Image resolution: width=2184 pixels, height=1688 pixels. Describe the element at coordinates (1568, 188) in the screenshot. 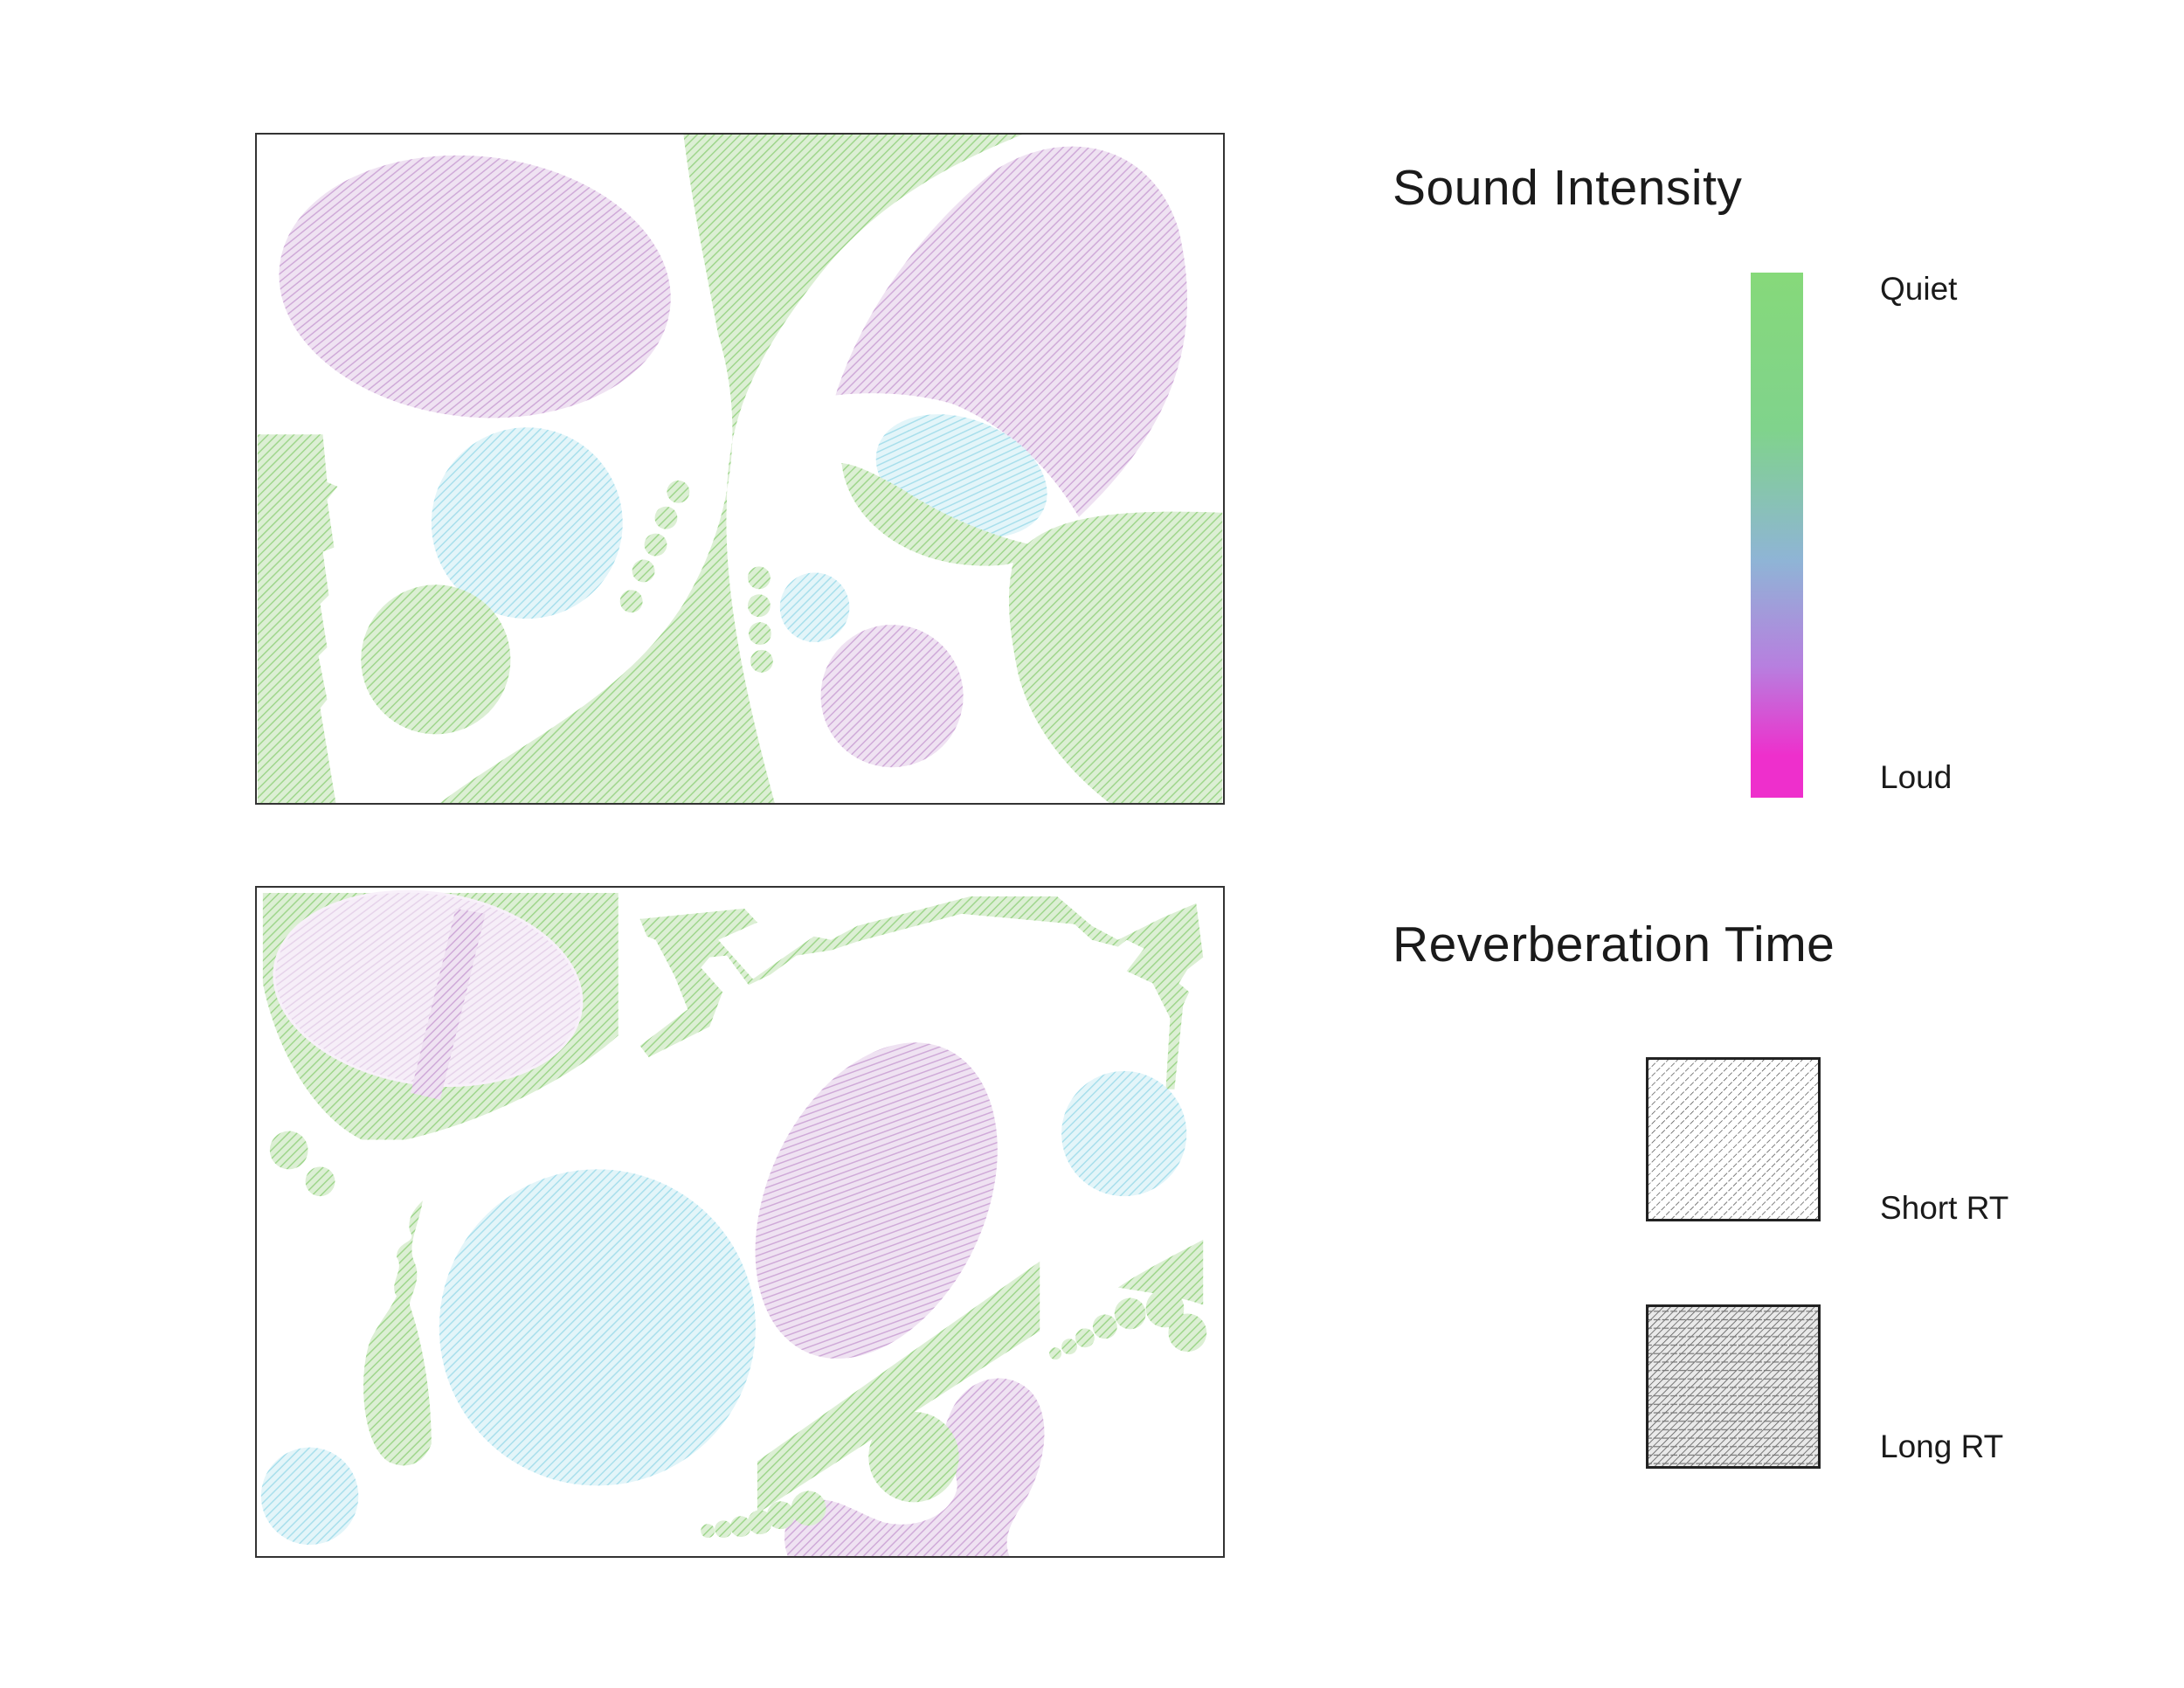

I see `sound-intensity-title: Sound Intensity` at that location.